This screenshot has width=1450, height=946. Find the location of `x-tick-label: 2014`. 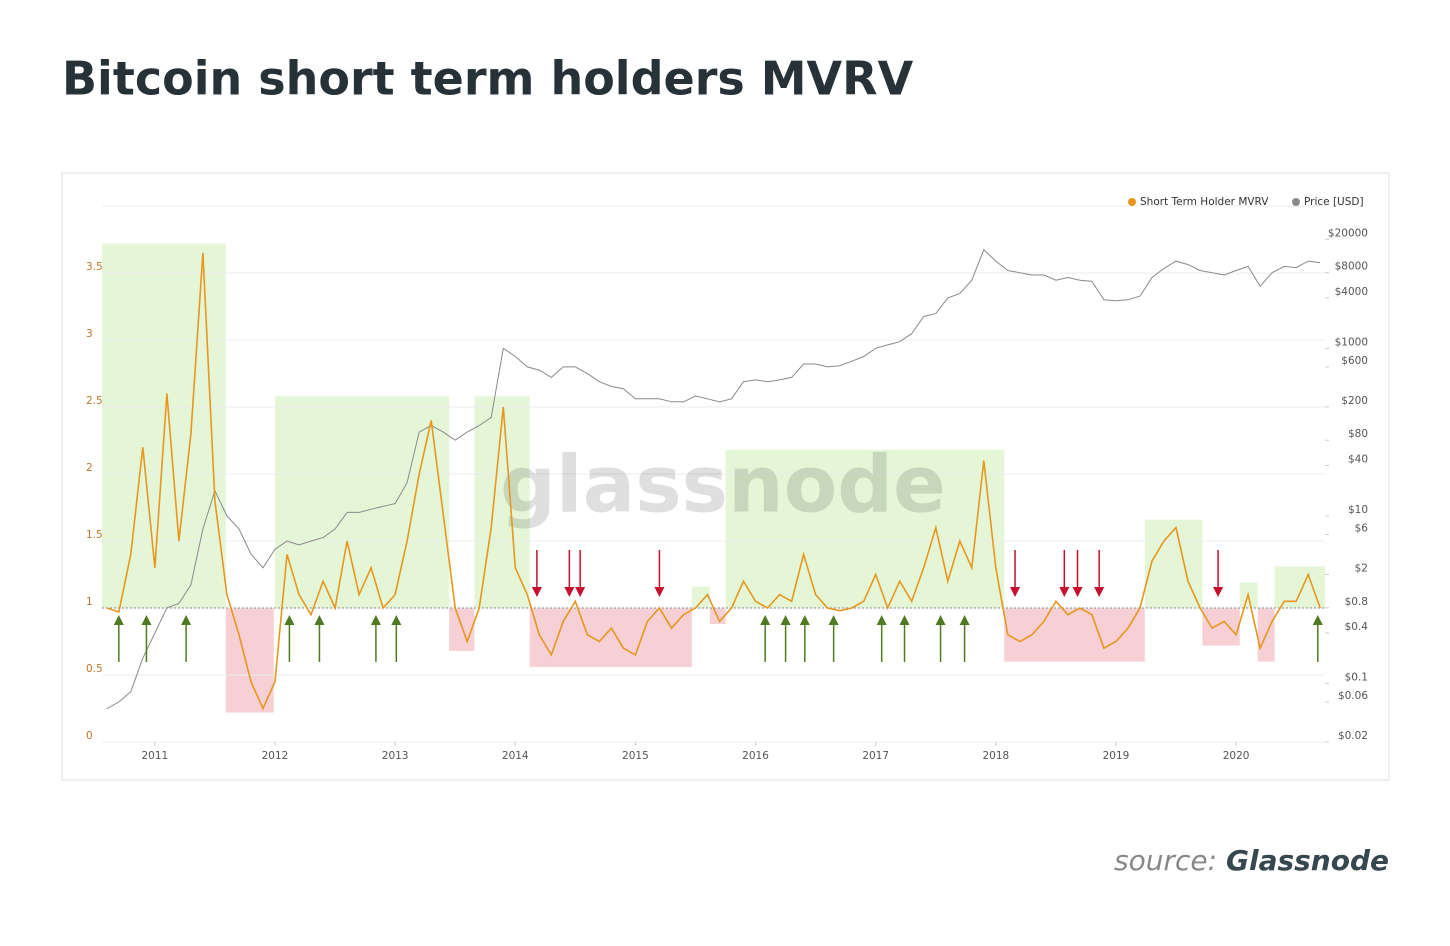

x-tick-label: 2014 is located at coordinates (515, 756).